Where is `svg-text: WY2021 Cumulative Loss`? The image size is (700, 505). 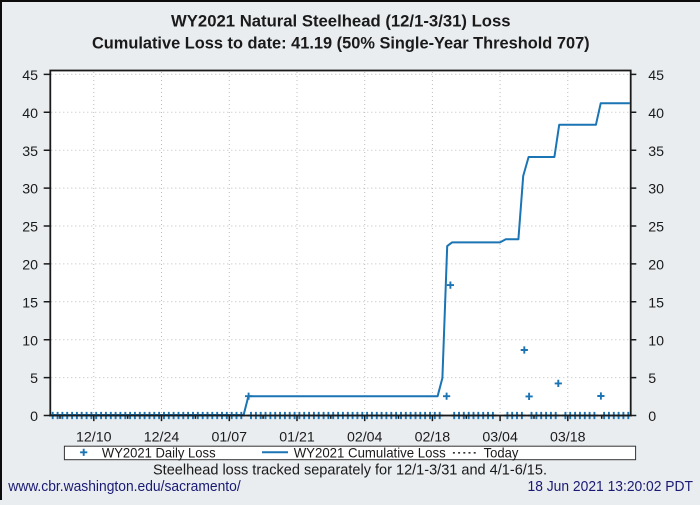 svg-text: WY2021 Cumulative Loss is located at coordinates (370, 453).